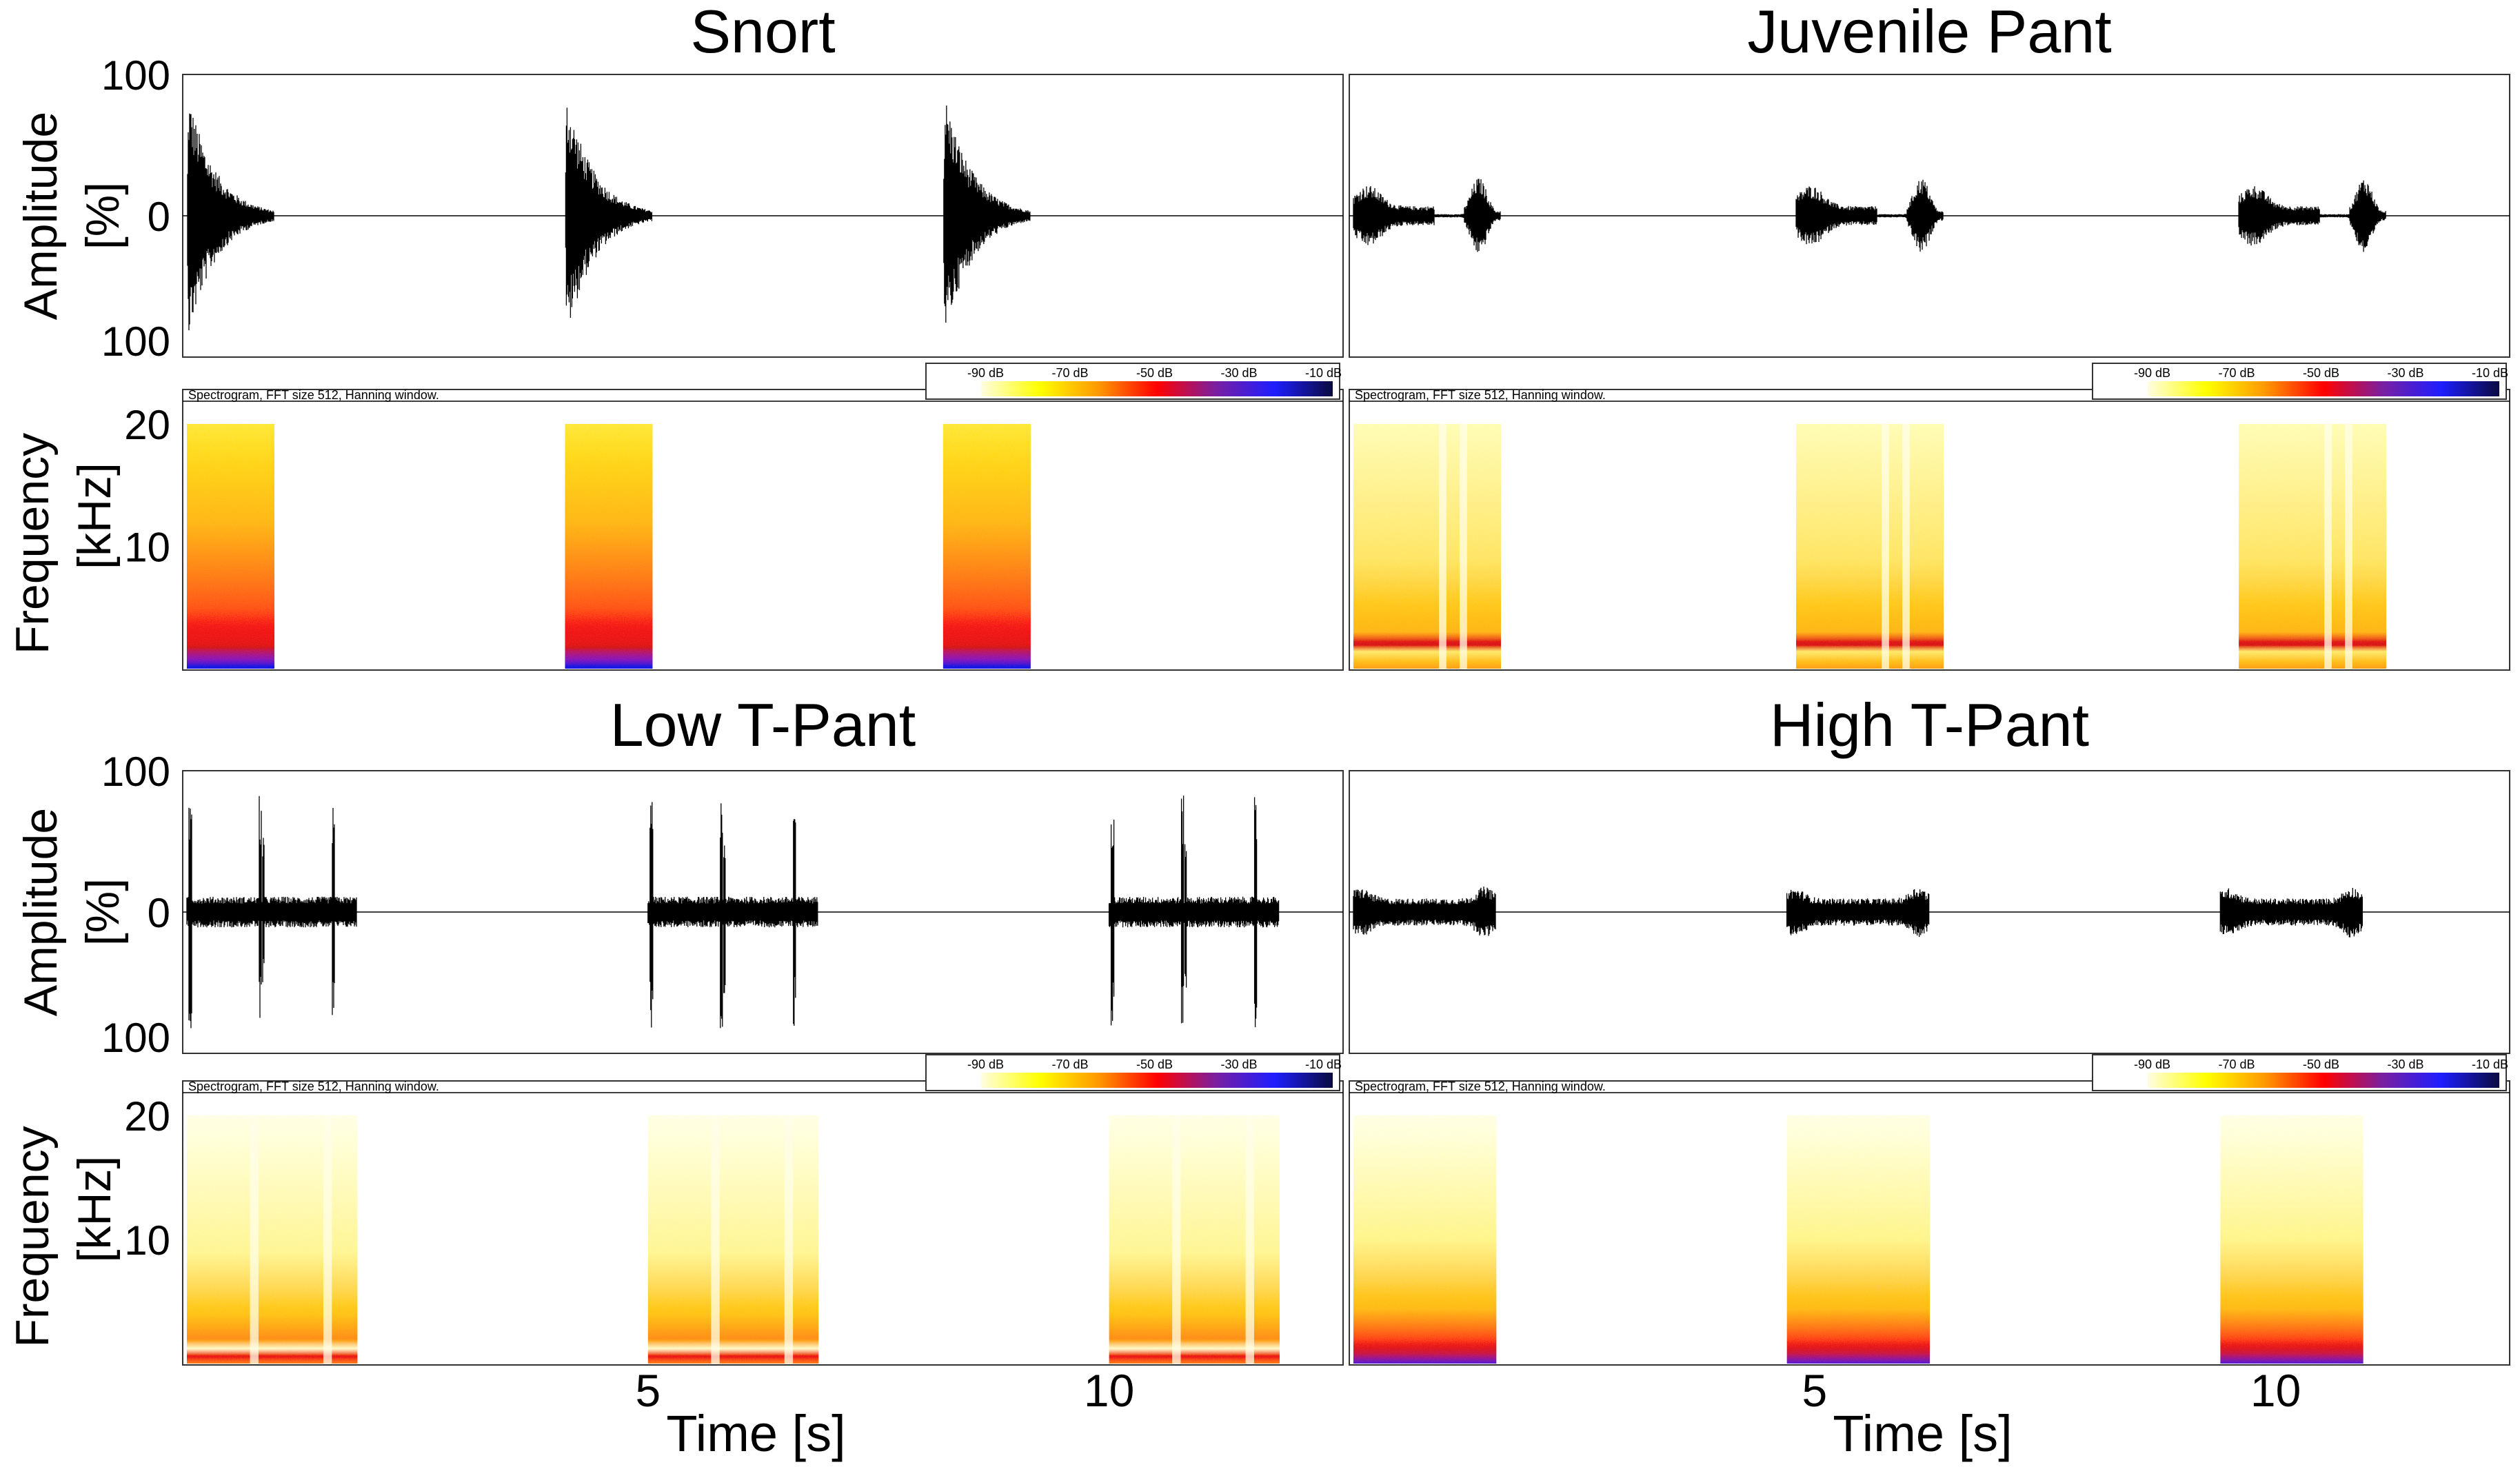 This screenshot has width=2520, height=1478. Describe the element at coordinates (762, 33) in the screenshot. I see `panel-title: Snort` at that location.